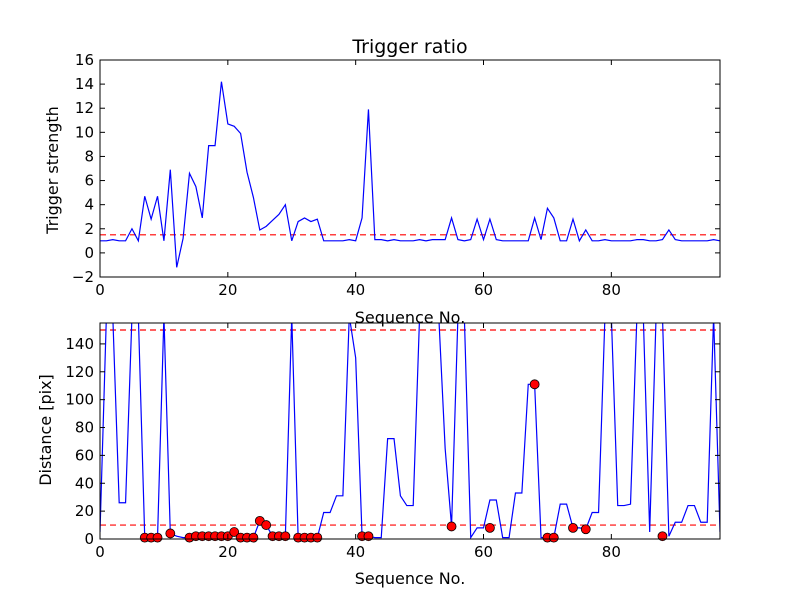 The image size is (800, 600). What do you see at coordinates (52, 170) in the screenshot?
I see `top-chart-ylabel: Trigger strength` at bounding box center [52, 170].